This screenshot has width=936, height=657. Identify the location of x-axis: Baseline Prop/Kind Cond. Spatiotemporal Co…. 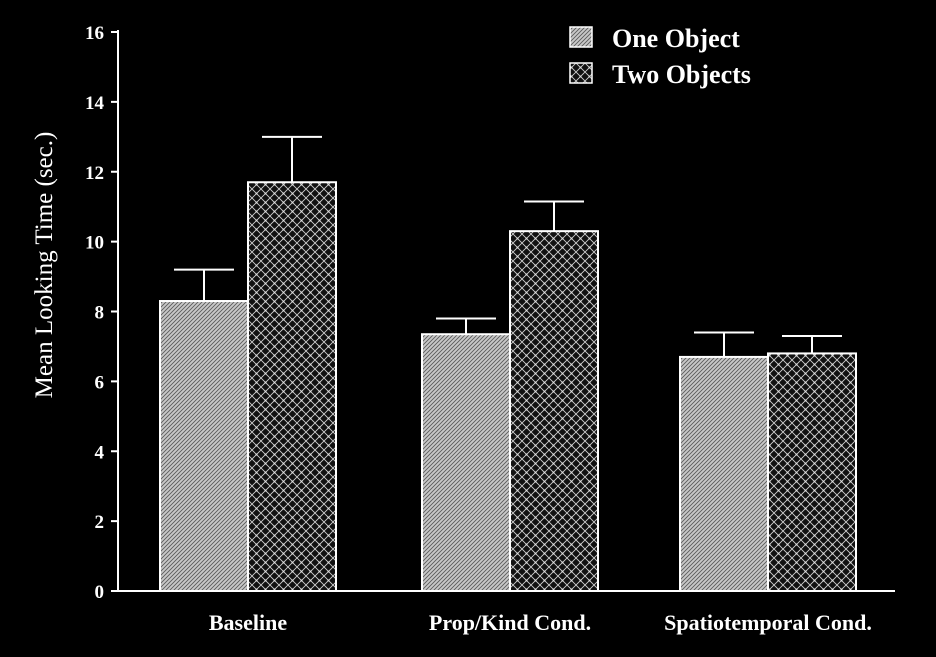
(506, 612).